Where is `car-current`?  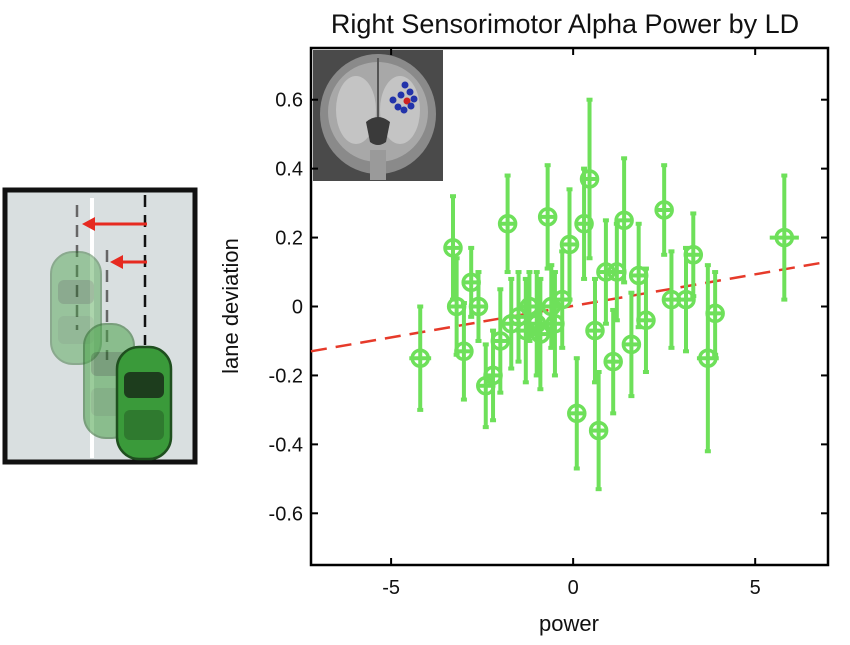
car-current is located at coordinates (144, 403).